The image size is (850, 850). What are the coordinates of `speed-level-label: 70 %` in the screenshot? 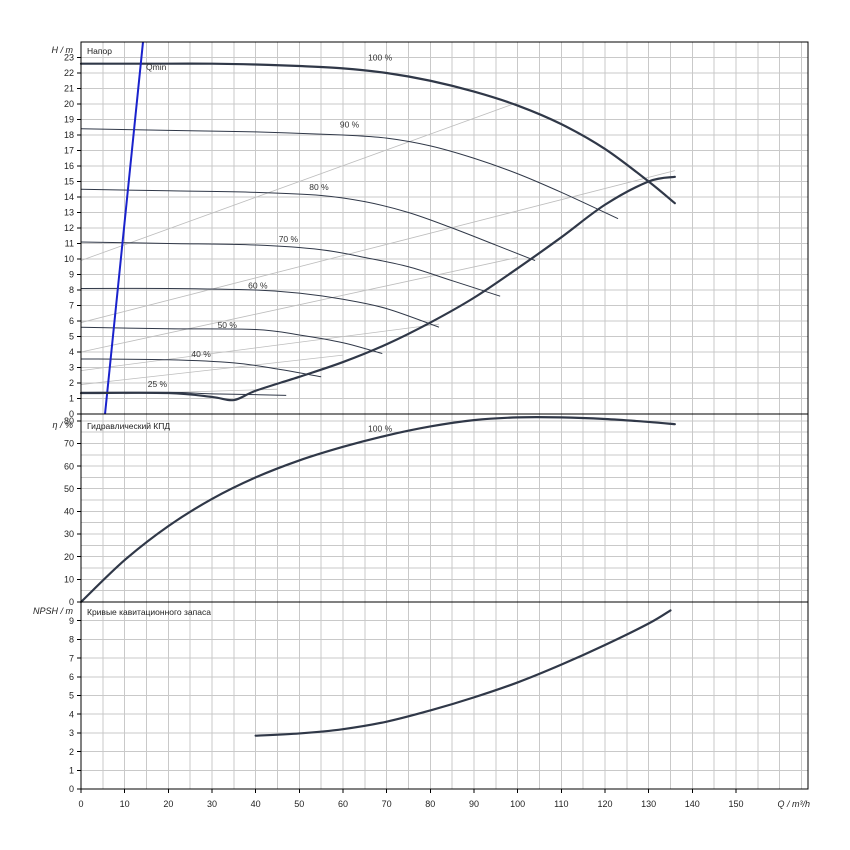 It's located at (289, 239).